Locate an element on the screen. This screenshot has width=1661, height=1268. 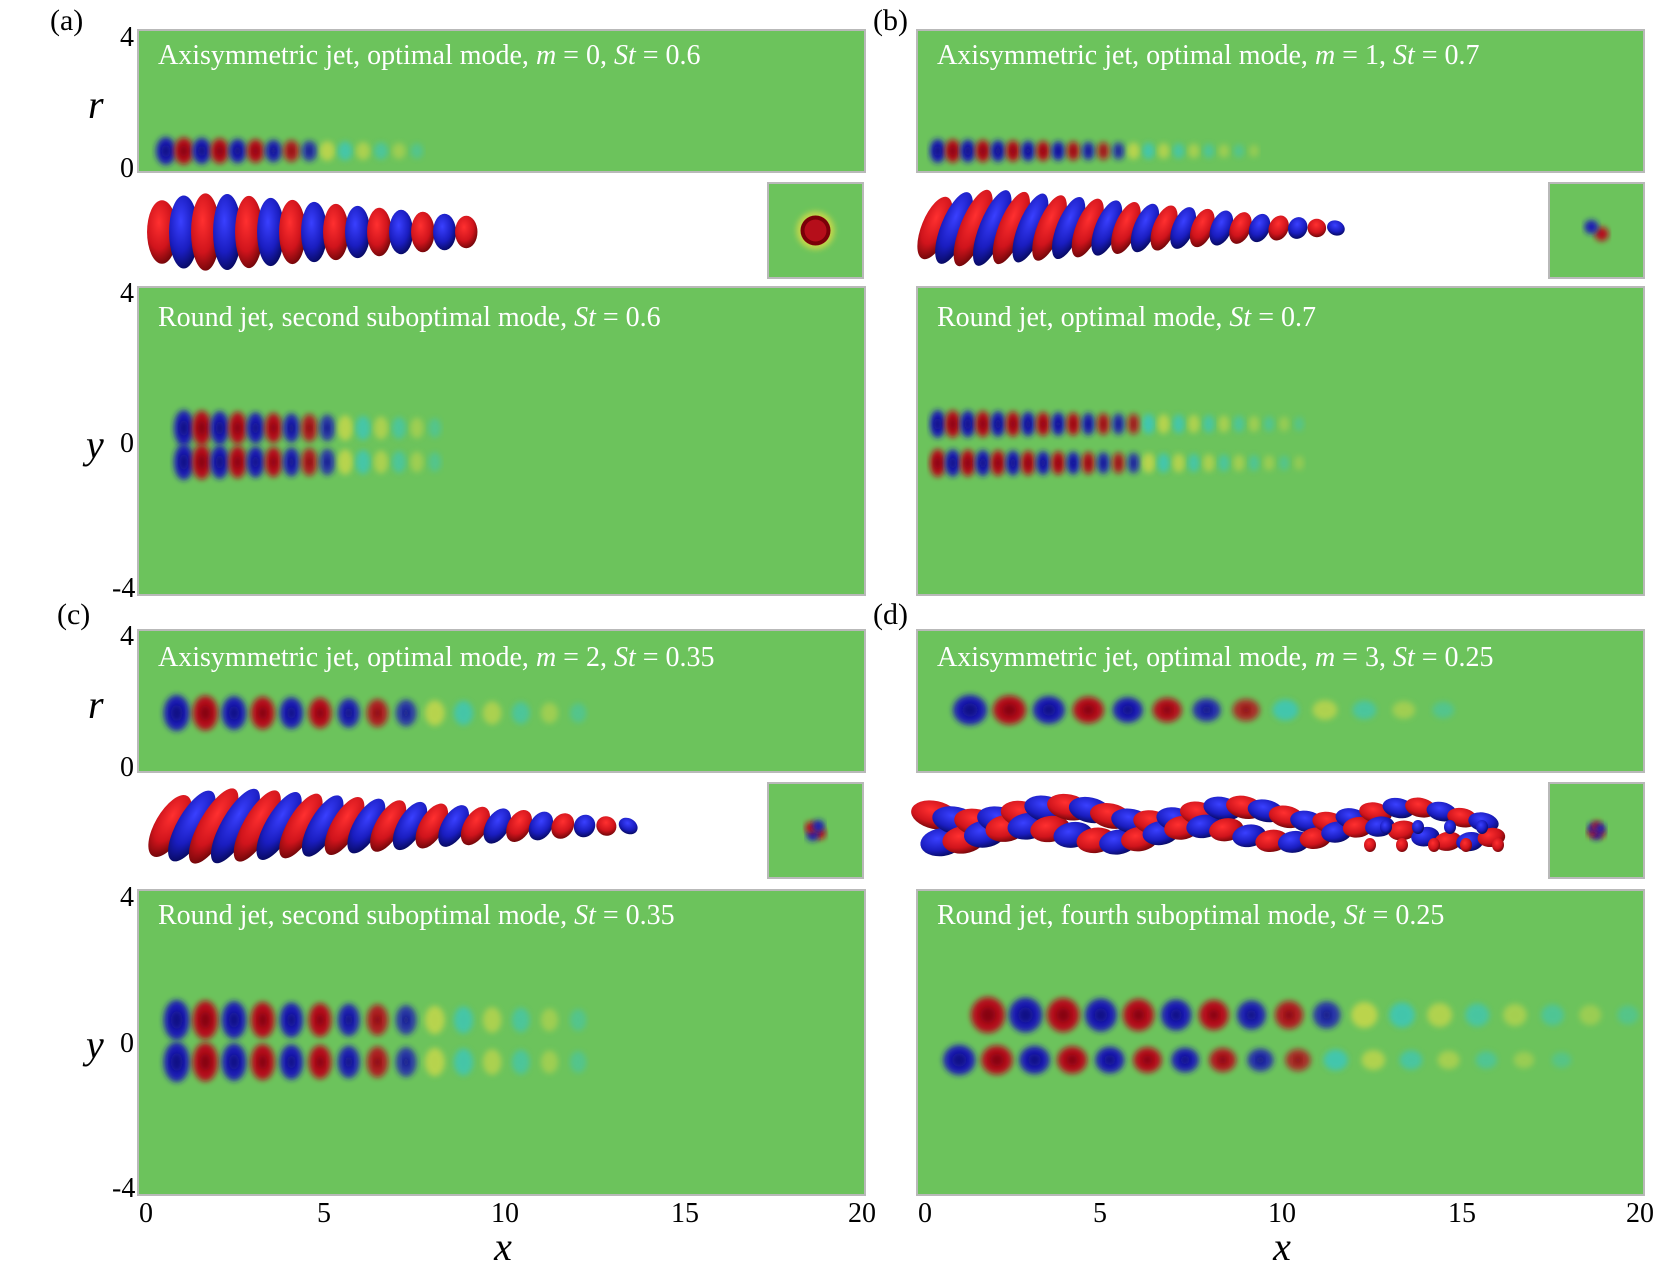
title-segment: = 2, is located at coordinates (585, 657).